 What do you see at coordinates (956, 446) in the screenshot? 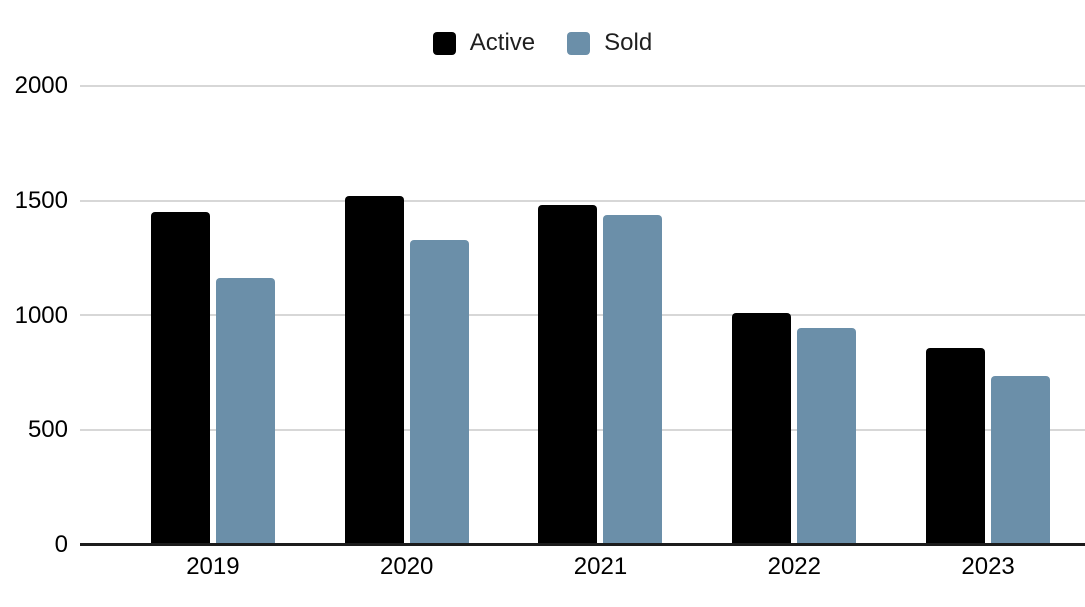
I see `bar-active-2023` at bounding box center [956, 446].